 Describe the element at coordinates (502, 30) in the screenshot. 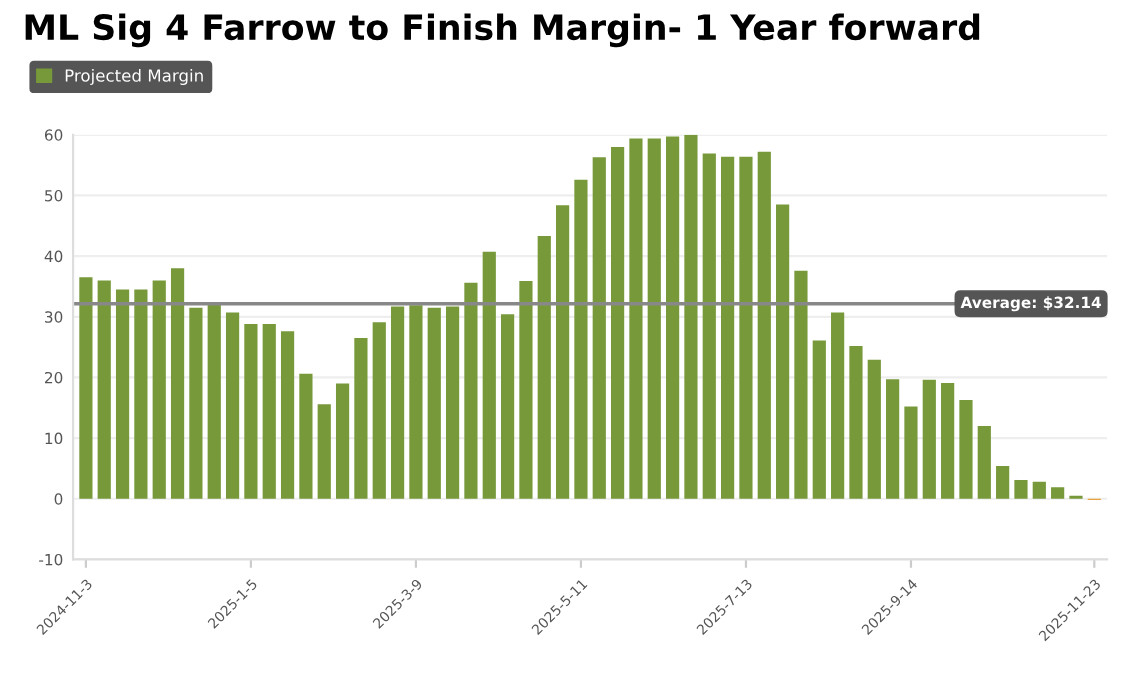

I see `chart-title: ML Sig 4 Farrow to Finish Margin- 1 Year forward` at that location.